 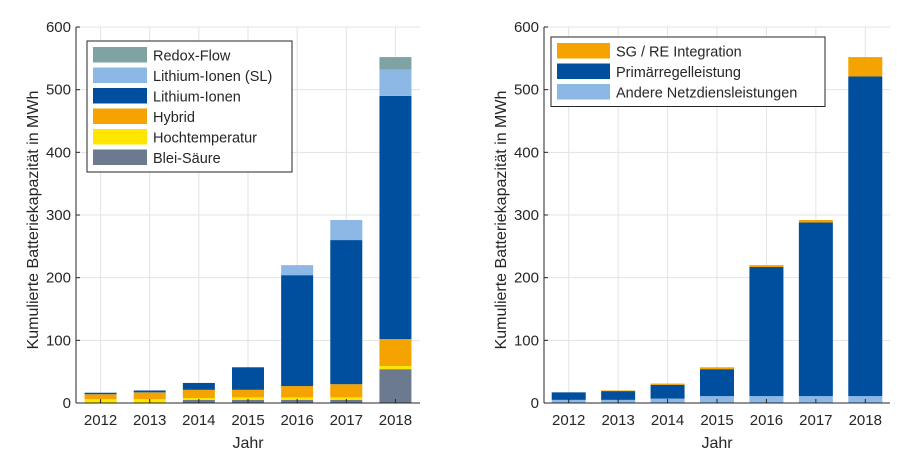 What do you see at coordinates (149, 391) in the screenshot?
I see `bar-segment-lithium-ionen-2013` at bounding box center [149, 391].